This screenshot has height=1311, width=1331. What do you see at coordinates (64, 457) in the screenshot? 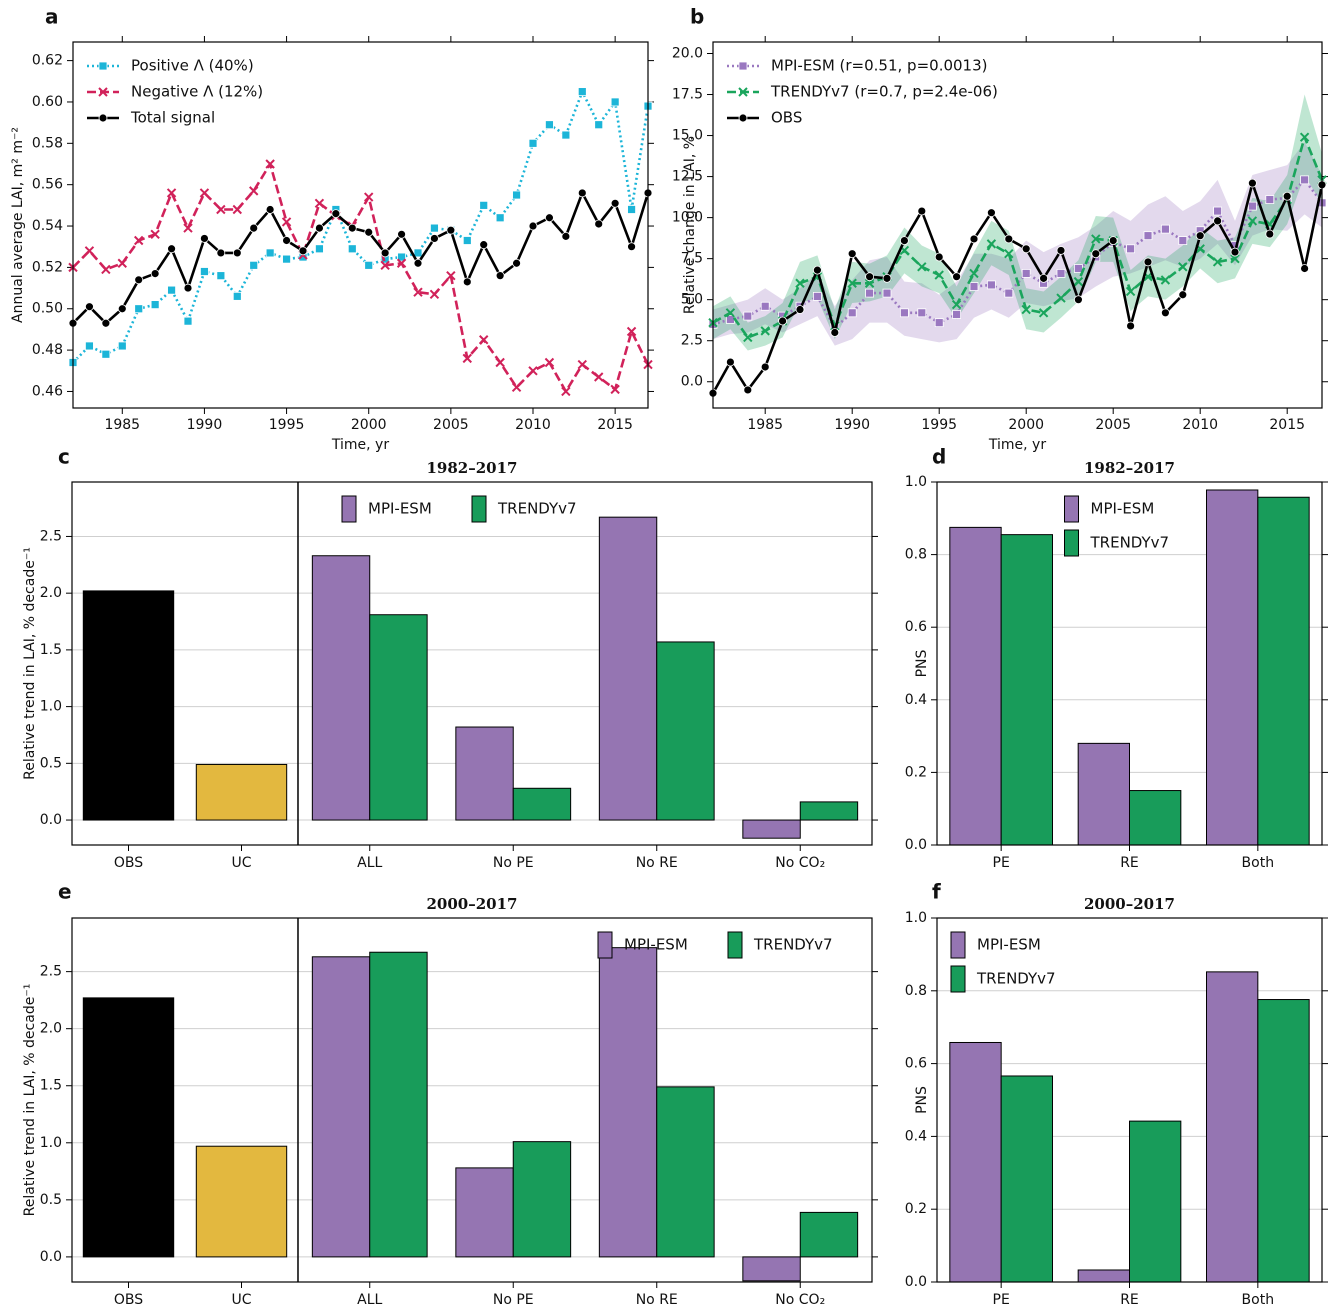
I see `panel-label: c` at bounding box center [64, 457].